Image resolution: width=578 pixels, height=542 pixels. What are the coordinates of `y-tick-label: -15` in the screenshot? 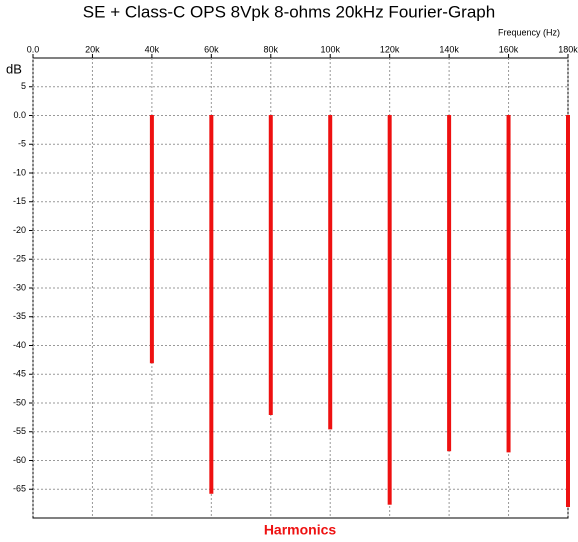 It's located at (19, 201).